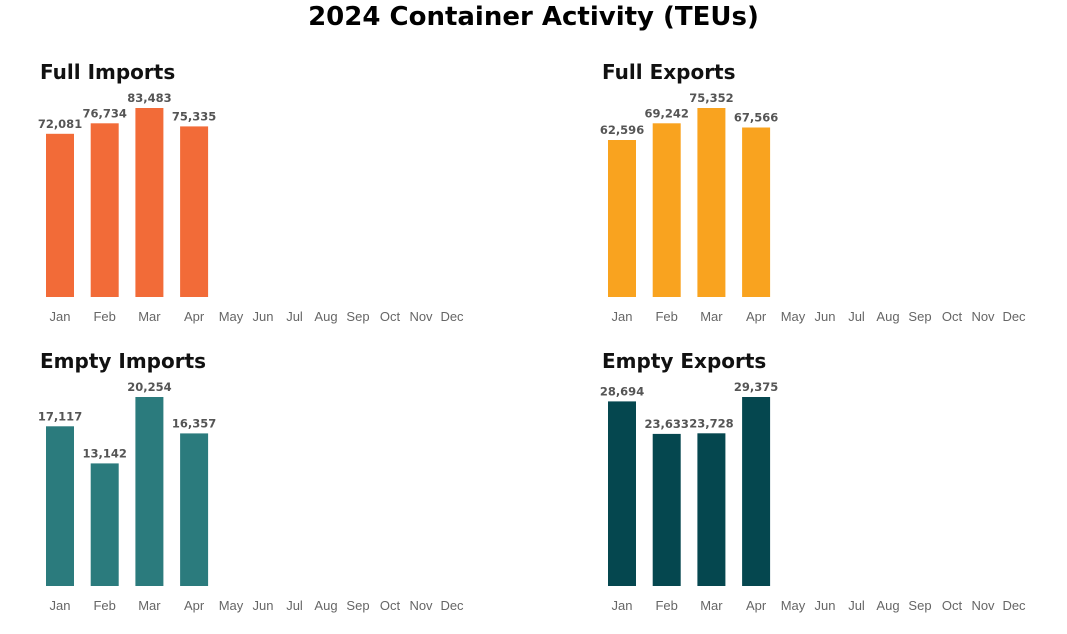 This screenshot has width=1067, height=634. Describe the element at coordinates (60, 124) in the screenshot. I see `data-label: 72,081` at that location.